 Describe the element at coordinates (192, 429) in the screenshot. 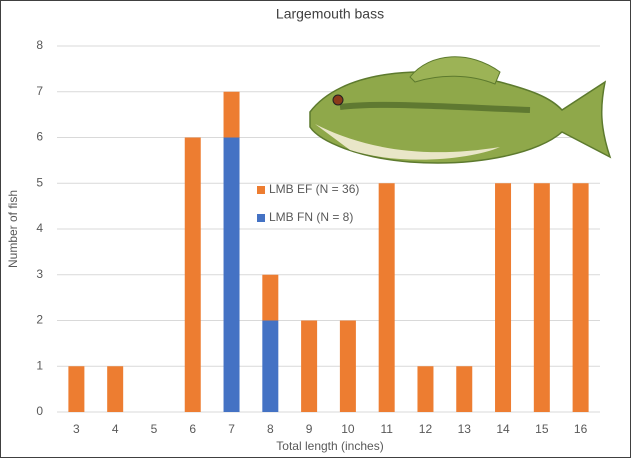

I see `x-tick-label: 6` at that location.